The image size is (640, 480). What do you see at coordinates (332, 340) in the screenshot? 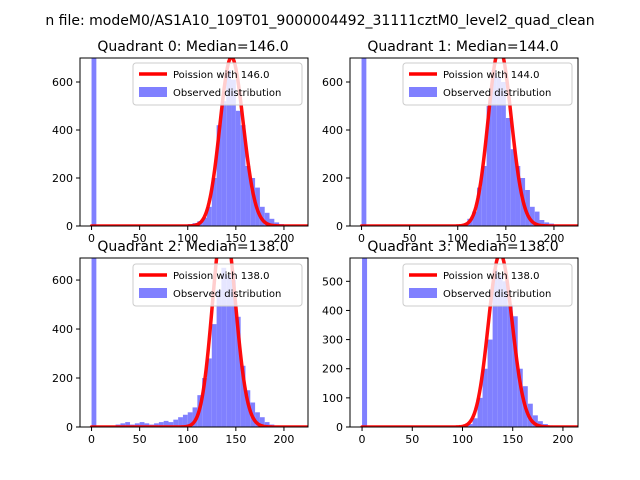
I see `y-tick-label: 300` at bounding box center [332, 340].